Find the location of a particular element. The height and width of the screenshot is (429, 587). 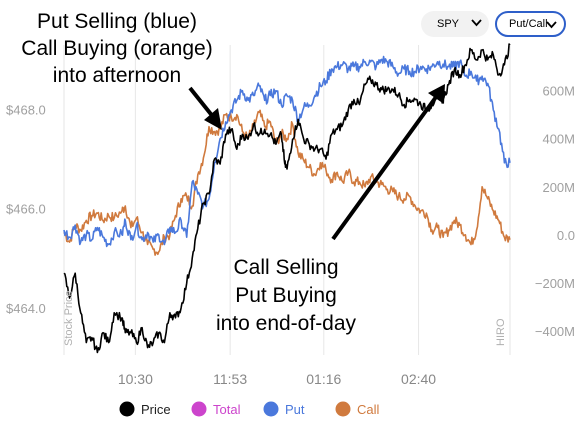

right-axis: 600M 400M 200M 0.0 −200M −400M is located at coordinates (555, 211).